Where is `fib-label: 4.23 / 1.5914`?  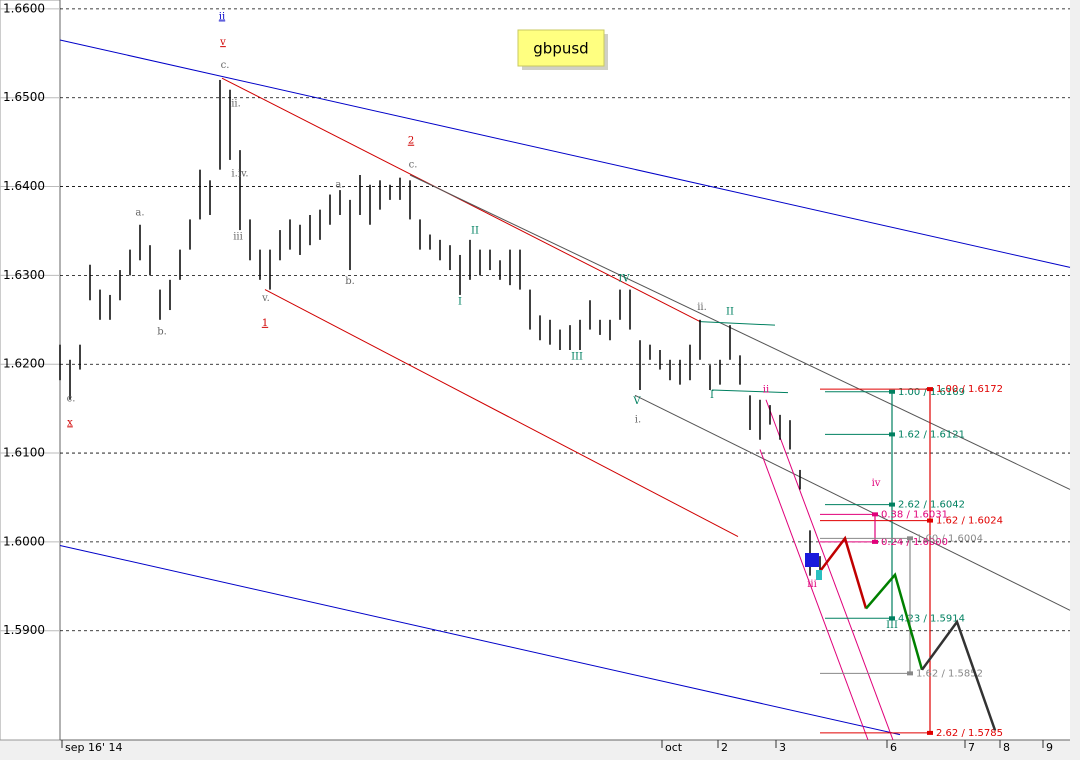
fib-label: 4.23 / 1.5914 is located at coordinates (931, 618).